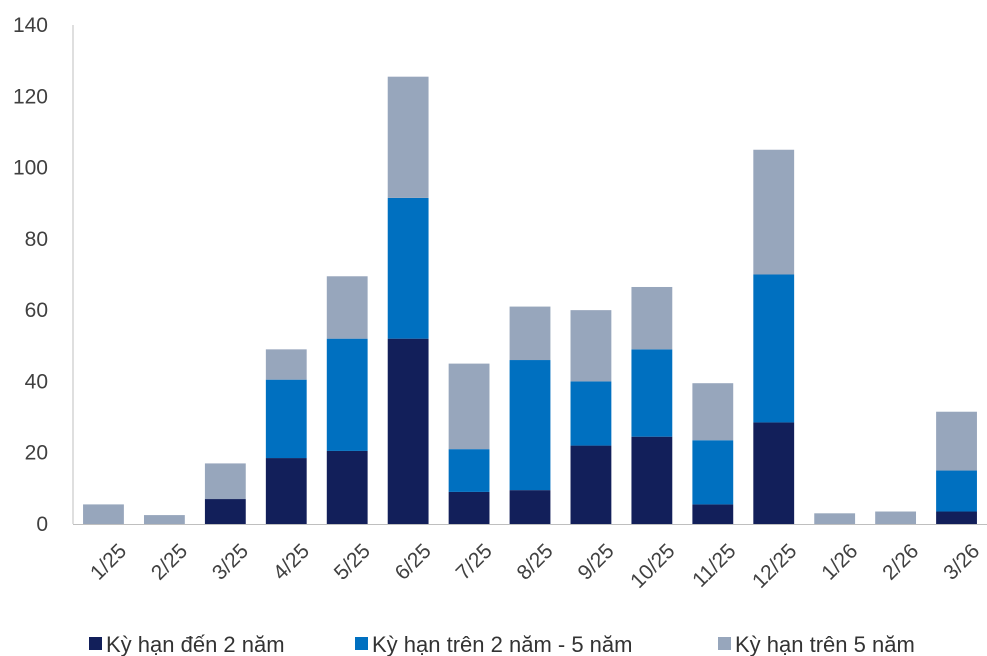  Describe the element at coordinates (36, 453) in the screenshot. I see `y-tick-label: 20` at that location.